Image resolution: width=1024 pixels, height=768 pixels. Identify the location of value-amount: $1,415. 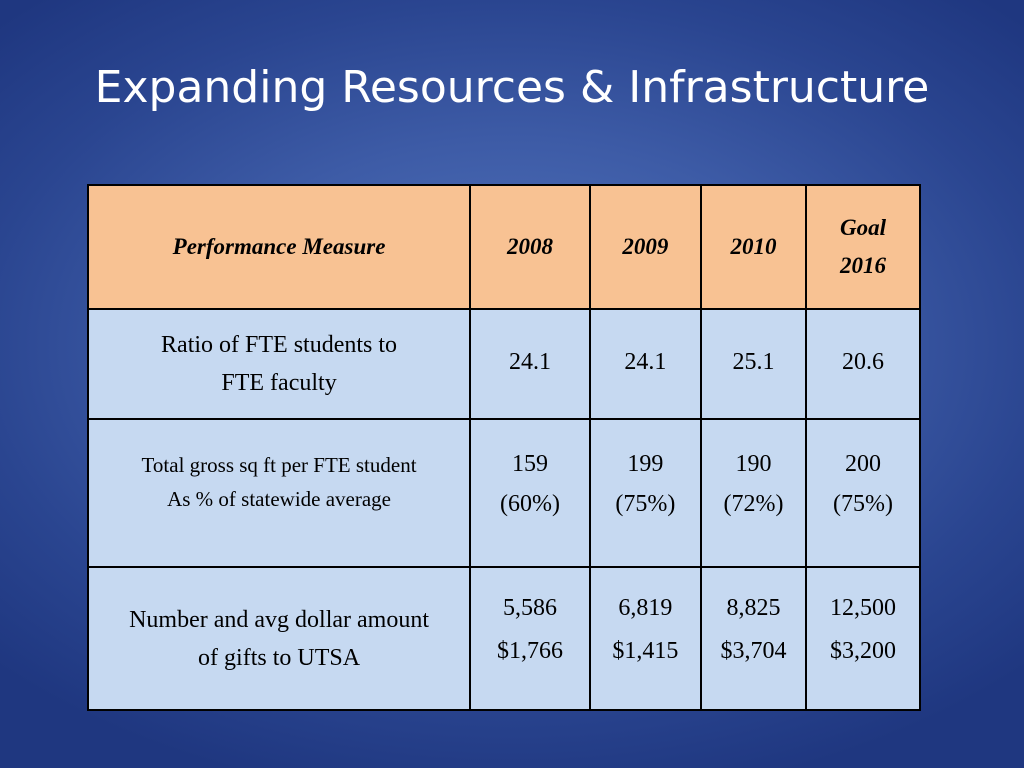
(645, 651).